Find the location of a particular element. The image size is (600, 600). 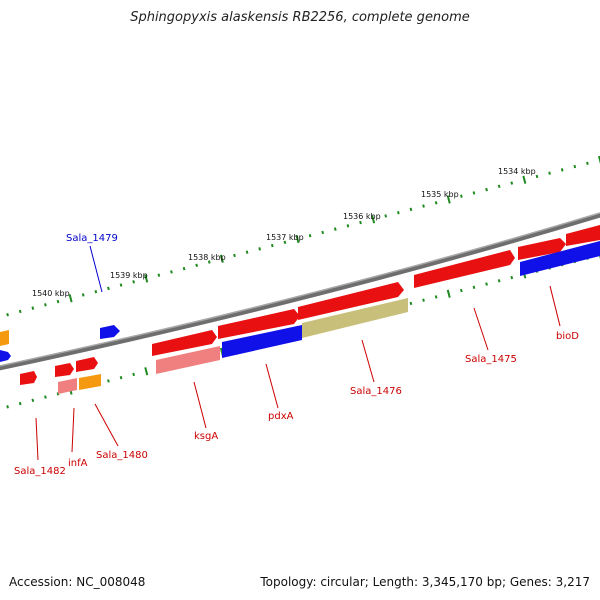

gene-arrow-biod is located at coordinates (560, 258).